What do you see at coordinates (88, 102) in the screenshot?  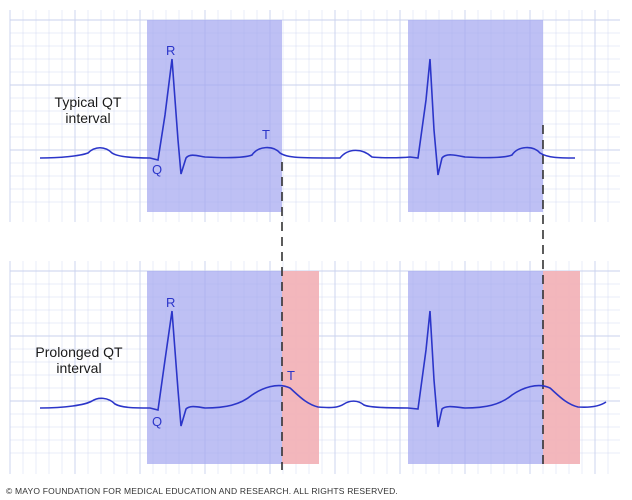 I see `typical-qt-label-line1: Typical QT` at bounding box center [88, 102].